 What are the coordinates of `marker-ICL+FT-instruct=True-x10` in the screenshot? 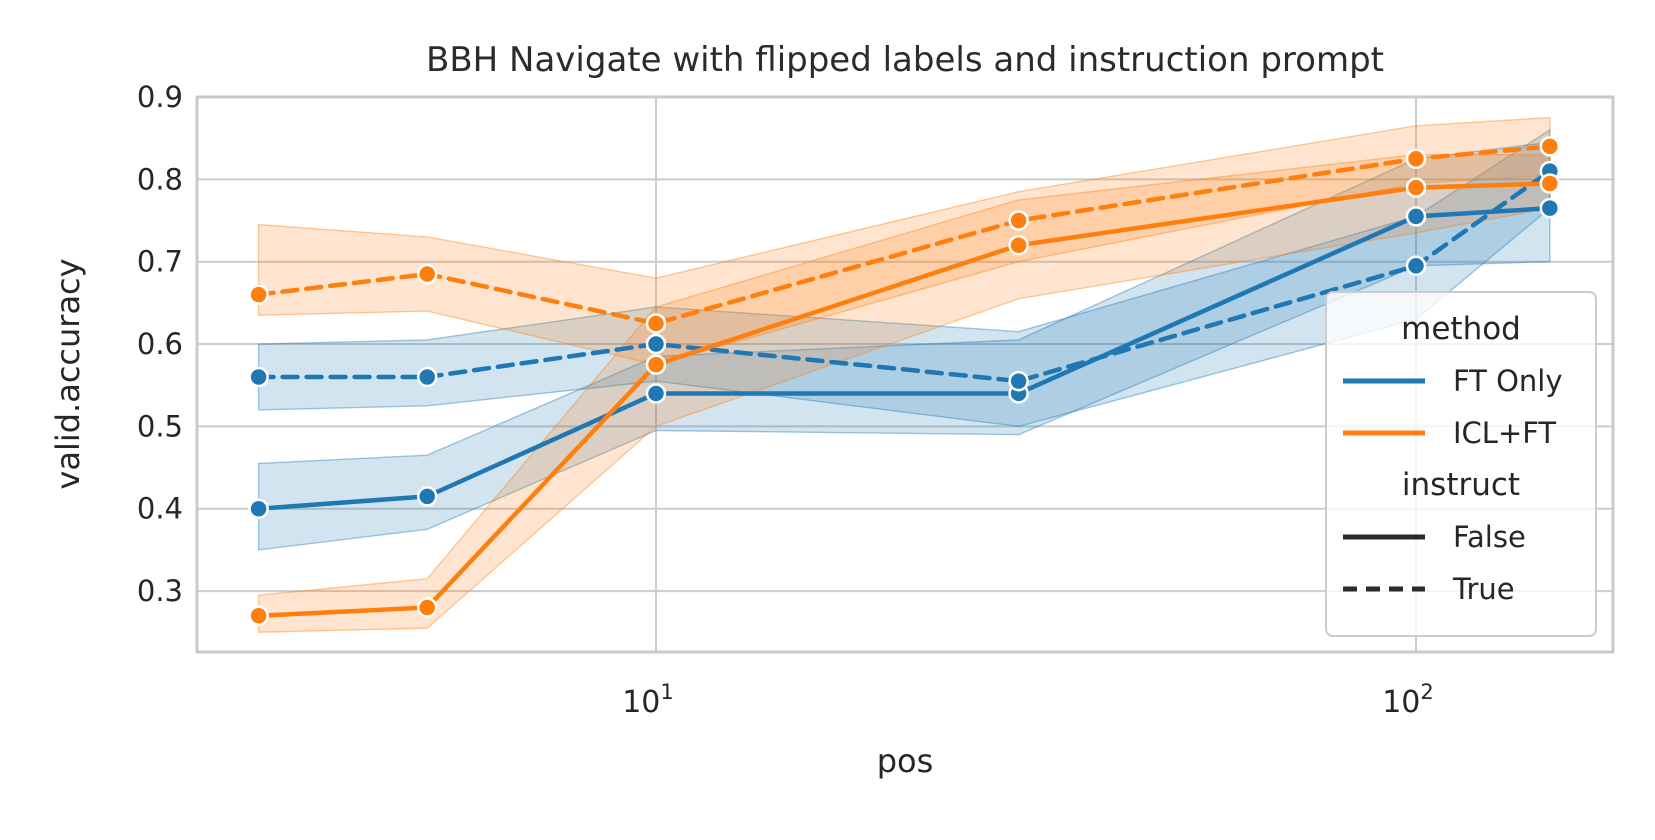 It's located at (656, 323).